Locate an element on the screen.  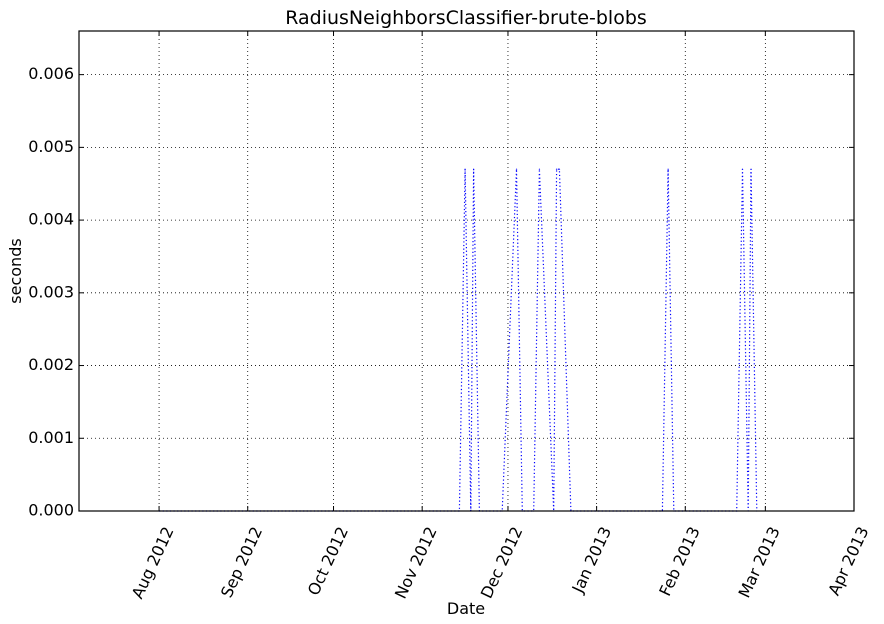
x-tick-label: Mar 2013 is located at coordinates (759, 562).